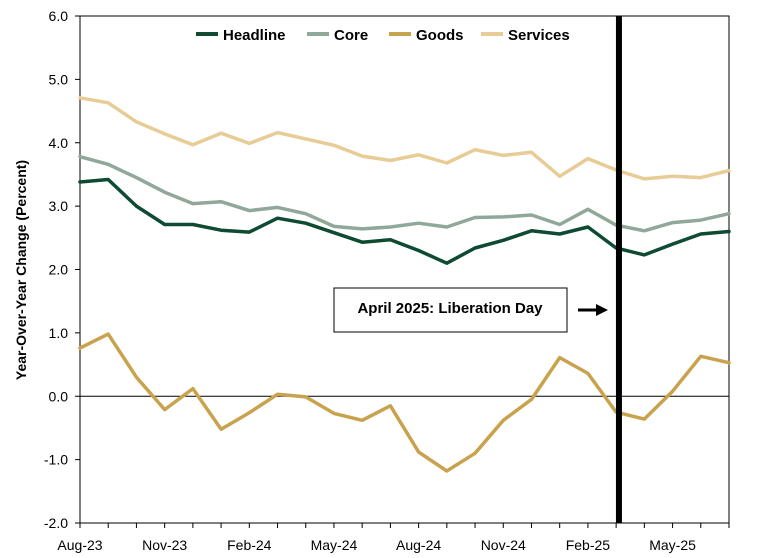  I want to click on series-line-services, so click(404, 138).